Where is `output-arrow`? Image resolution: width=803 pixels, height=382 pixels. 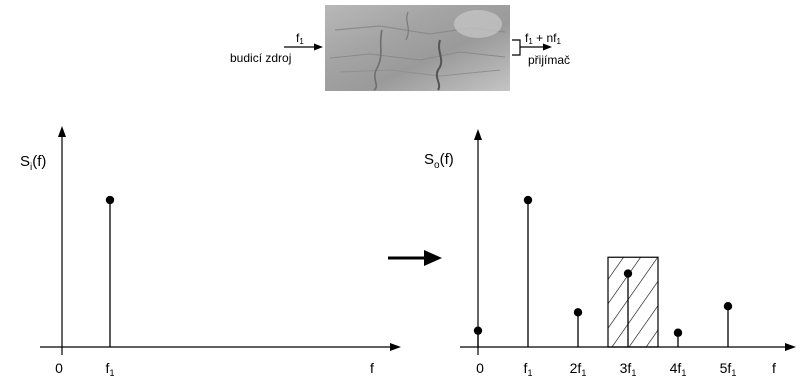 output-arrow is located at coordinates (532, 47).